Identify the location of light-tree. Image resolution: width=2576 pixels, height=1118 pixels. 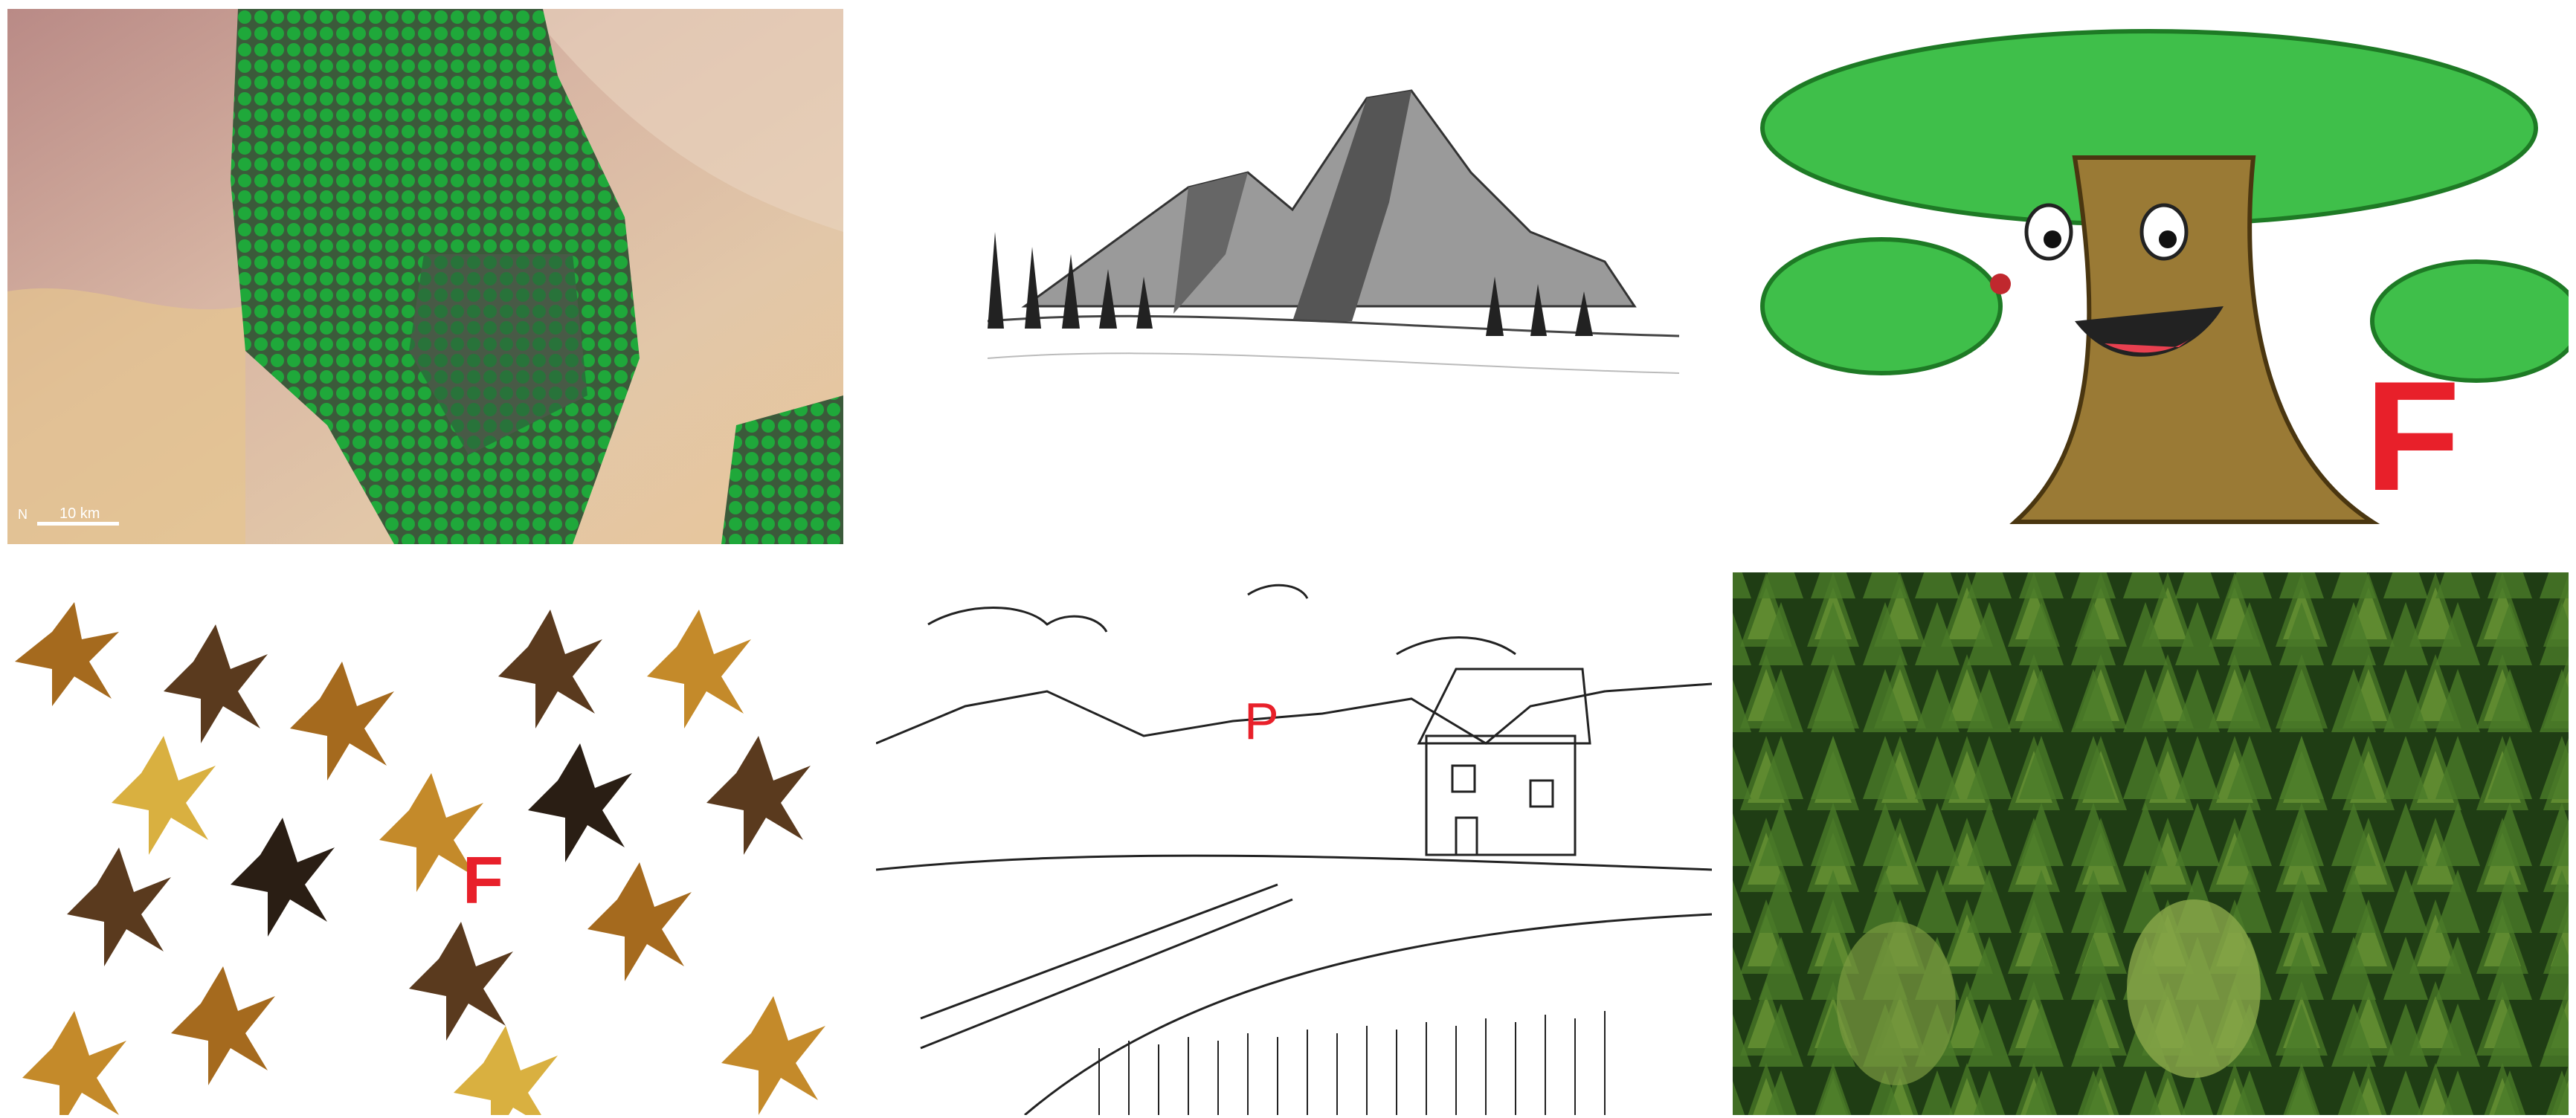
(2194, 988).